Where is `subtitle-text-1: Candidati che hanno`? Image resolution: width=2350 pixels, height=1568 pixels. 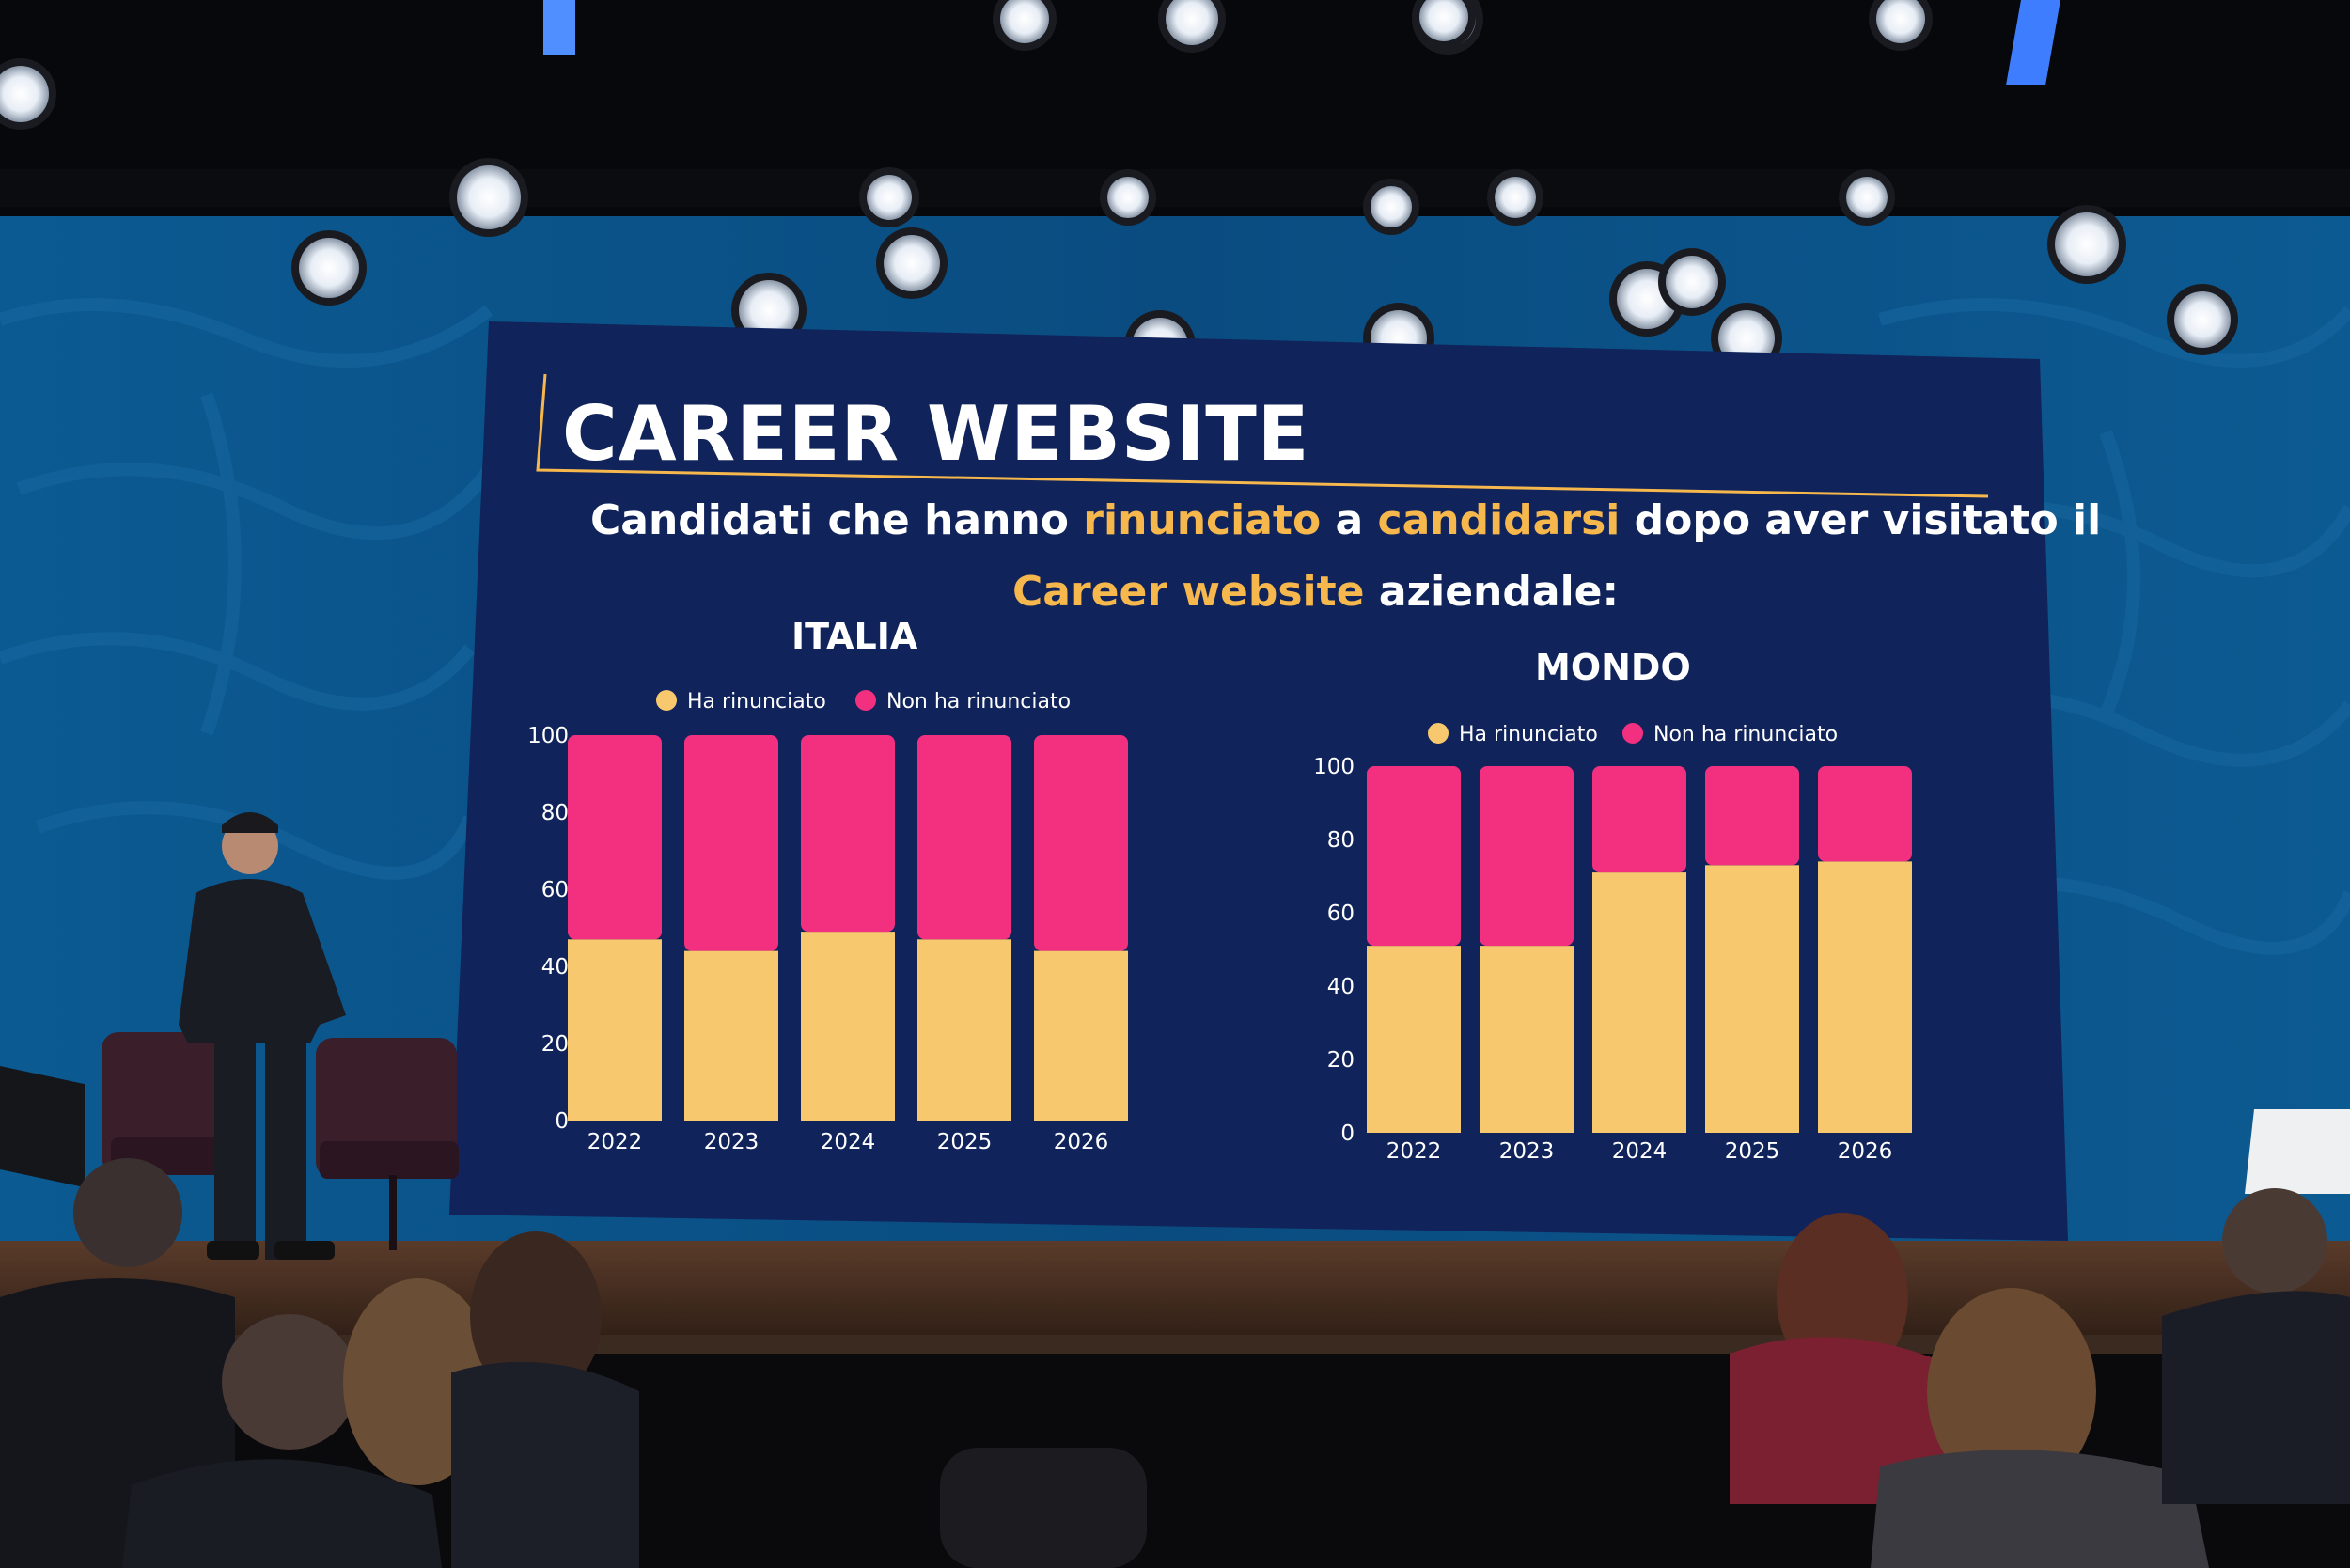 subtitle-text-1: Candidati che hanno is located at coordinates (837, 520).